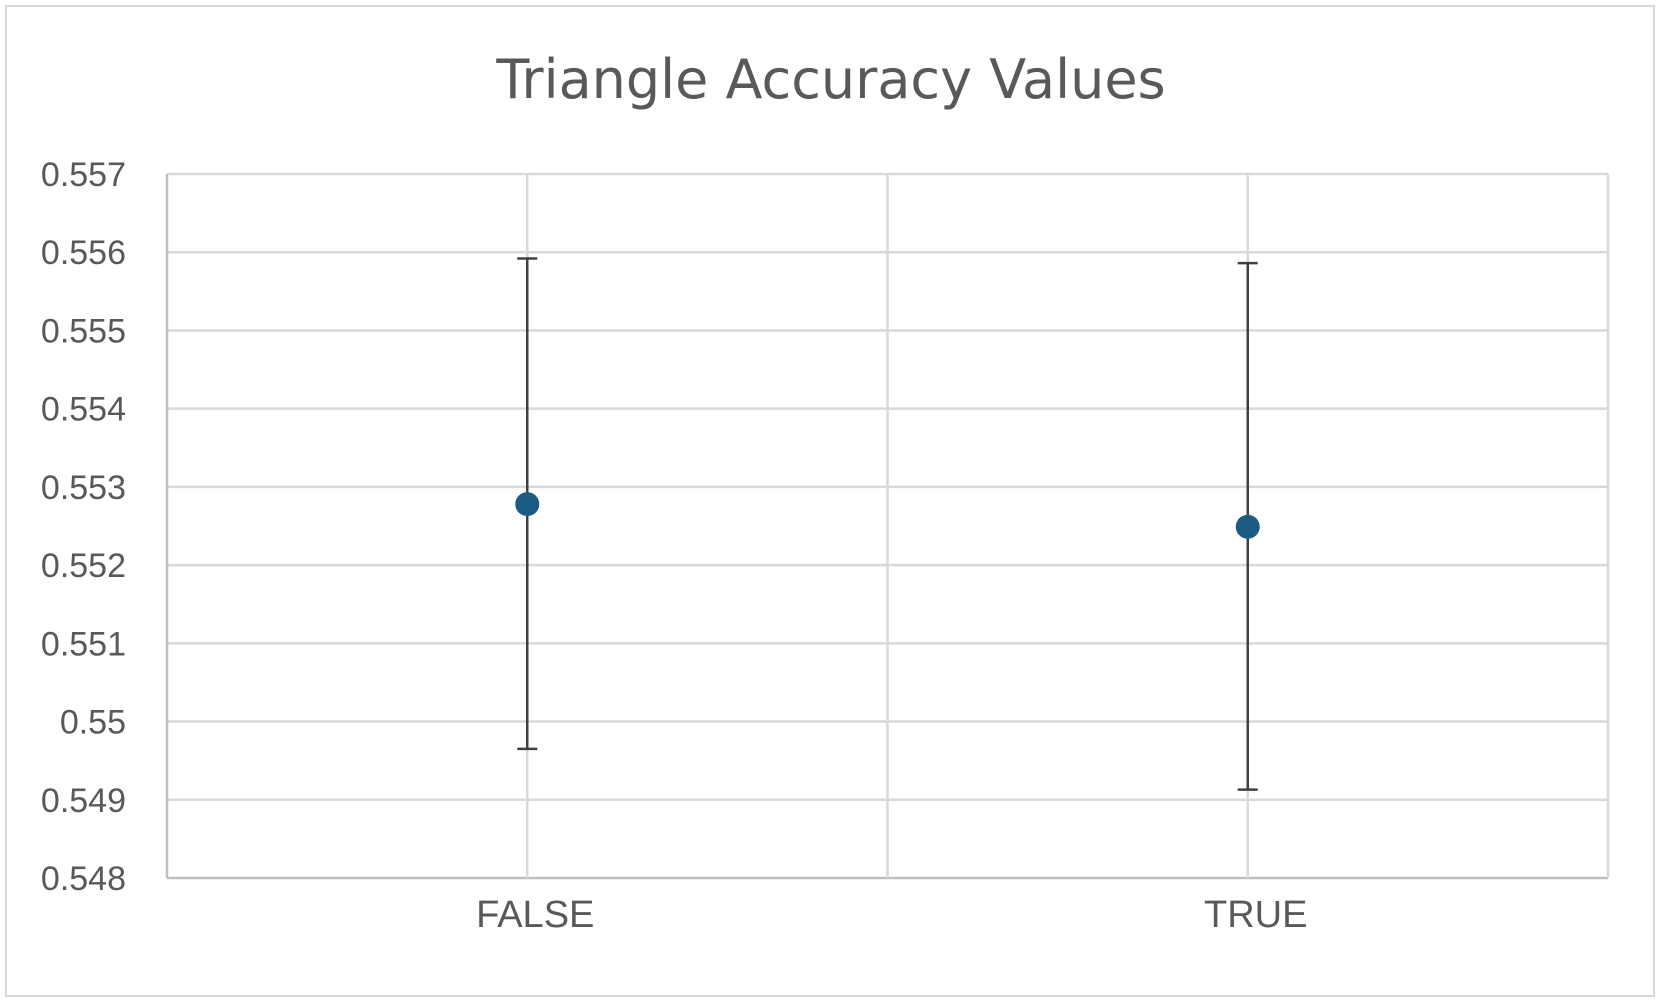 Image resolution: width=1663 pixels, height=1003 pixels. Describe the element at coordinates (1255, 915) in the screenshot. I see `x-category-label: TRUE` at that location.